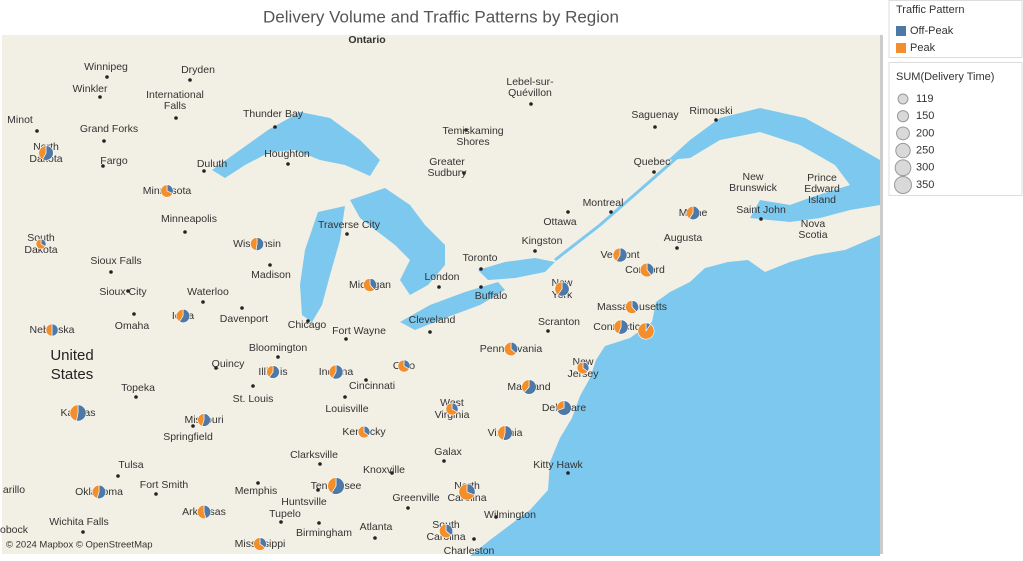  Describe the element at coordinates (20, 120) in the screenshot. I see `place-label: Minot` at that location.